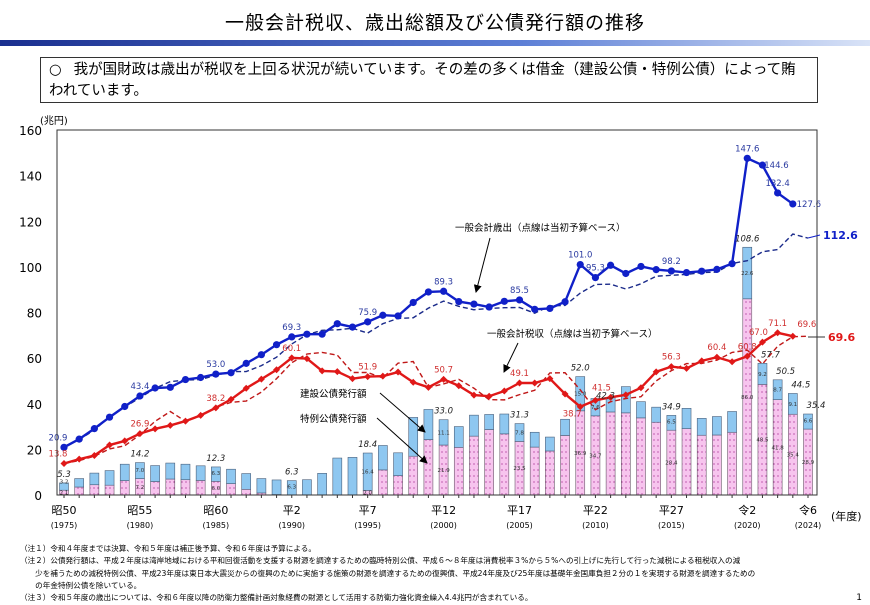 This screenshot has height=605, width=870. Describe the element at coordinates (595, 269) in the screenshot. I see `expenditure-value-label: 95.3` at that location.